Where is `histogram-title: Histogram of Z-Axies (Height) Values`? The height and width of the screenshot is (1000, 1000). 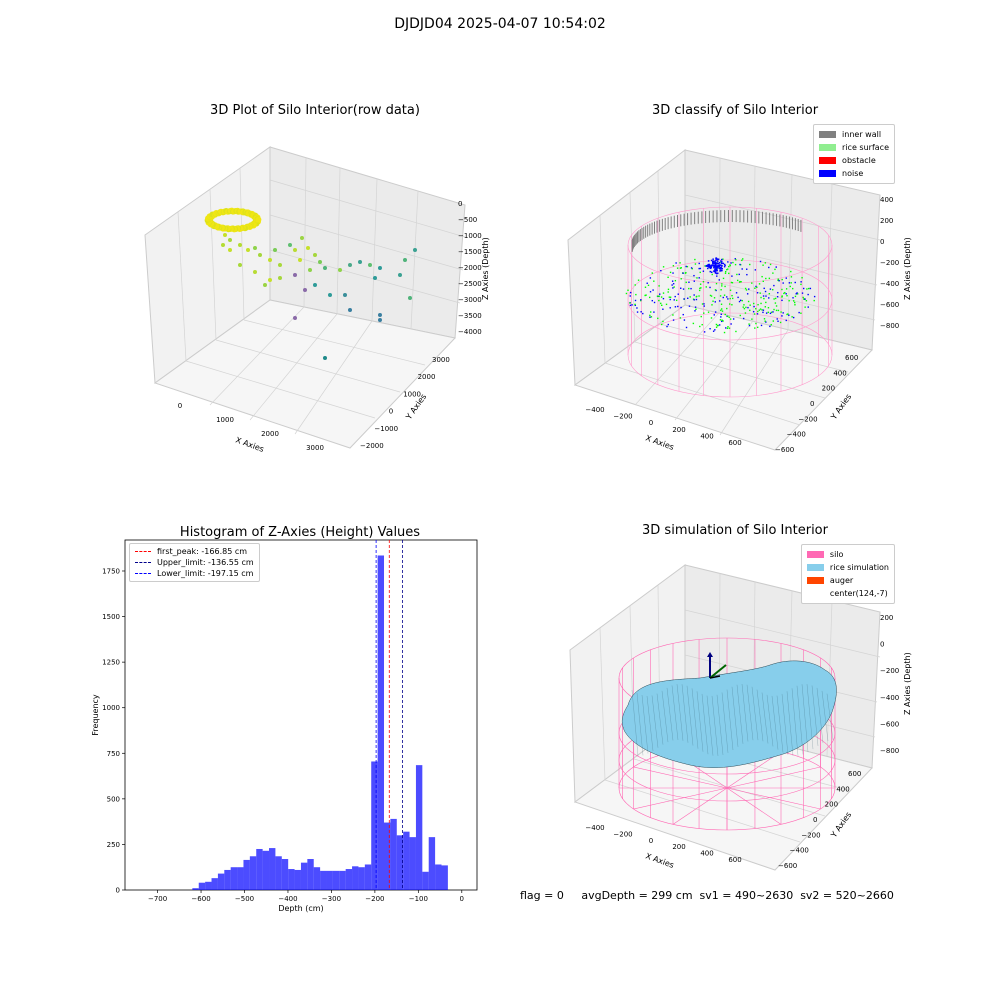
histogram-title: Histogram of Z-Axies (Height) Values is located at coordinates (300, 532).